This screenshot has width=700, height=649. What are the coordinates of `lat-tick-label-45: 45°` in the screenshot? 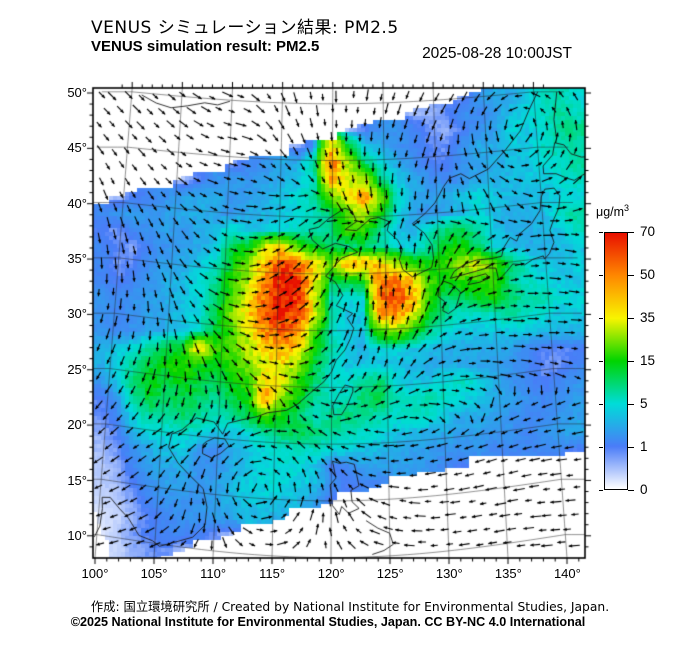 It's located at (77, 148).